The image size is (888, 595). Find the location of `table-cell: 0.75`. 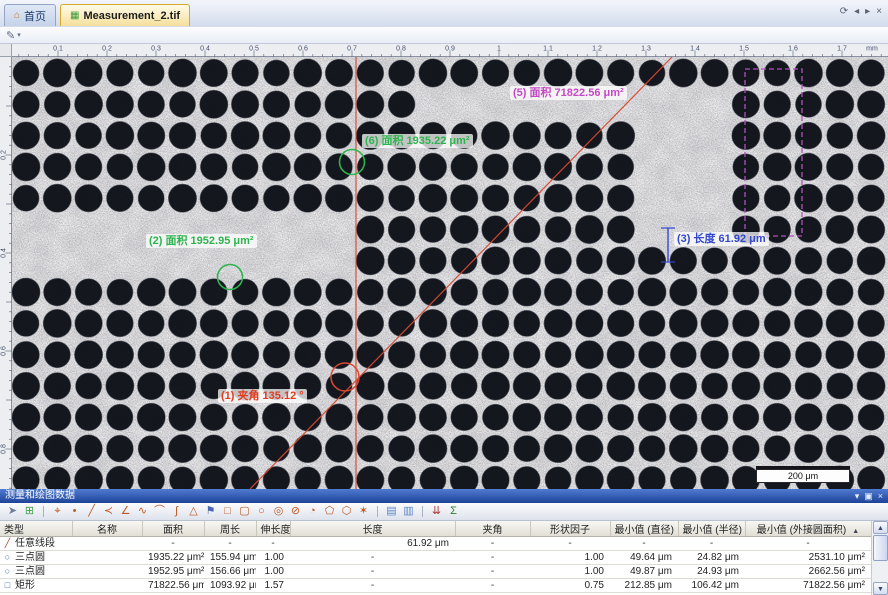

table-cell: 0.75 is located at coordinates (570, 585).